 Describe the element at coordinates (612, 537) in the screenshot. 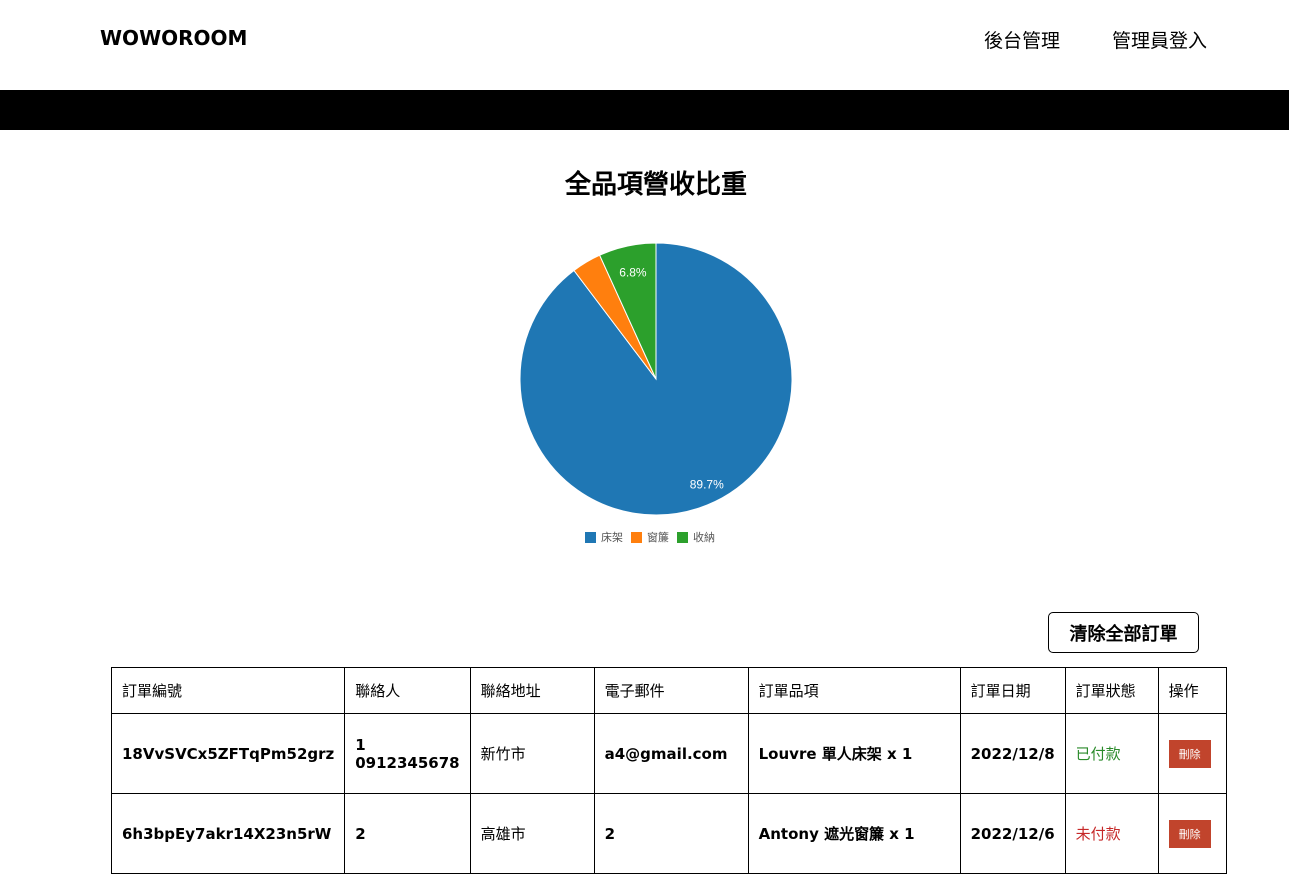

I see `legend-label: 床架` at that location.